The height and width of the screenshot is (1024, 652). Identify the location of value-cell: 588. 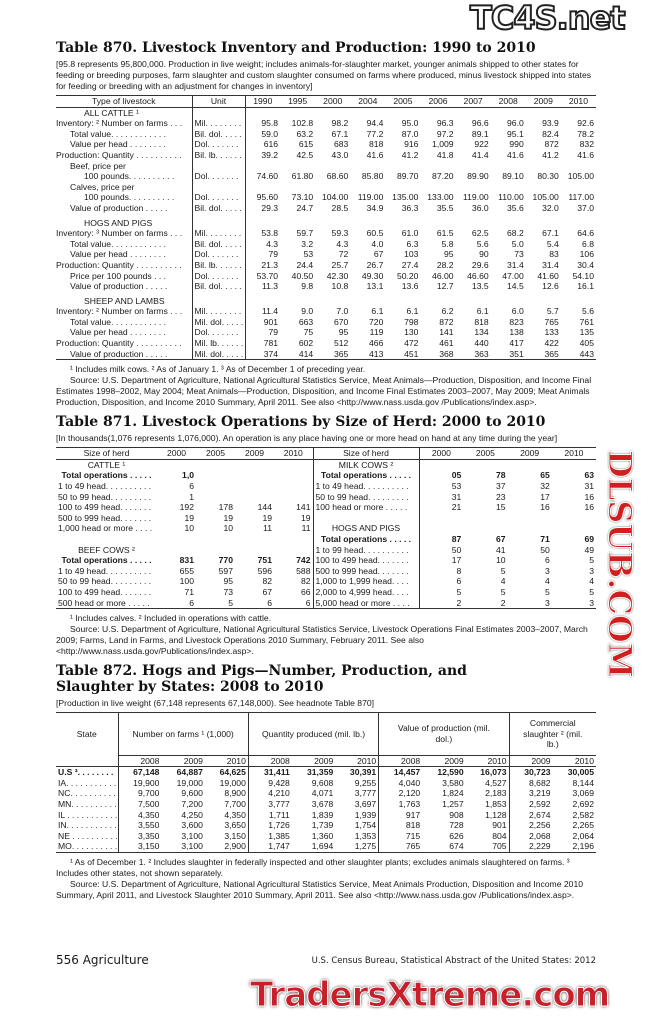
(303, 570).